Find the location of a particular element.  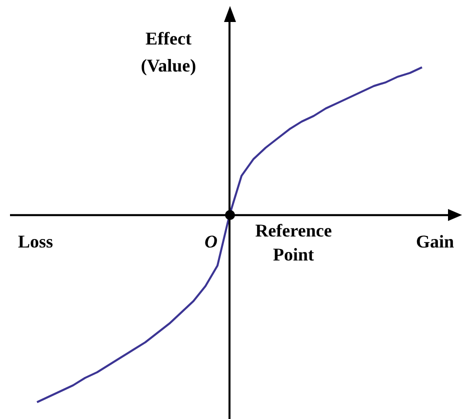

annotation: Reference Point is located at coordinates (293, 242).